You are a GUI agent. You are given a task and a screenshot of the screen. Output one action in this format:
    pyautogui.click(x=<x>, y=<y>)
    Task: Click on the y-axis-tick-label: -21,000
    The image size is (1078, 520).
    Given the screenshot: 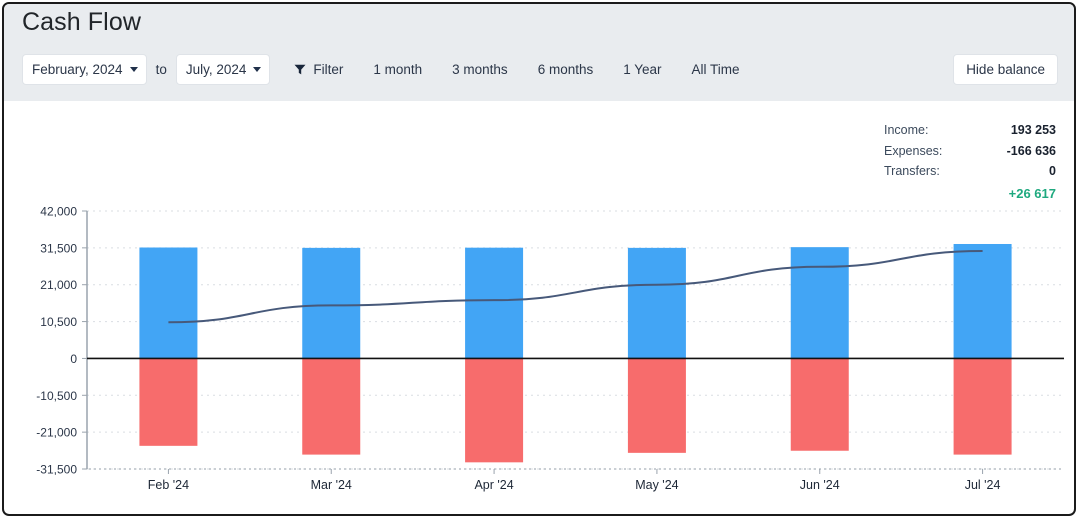 What is the action you would take?
    pyautogui.click(x=56, y=433)
    